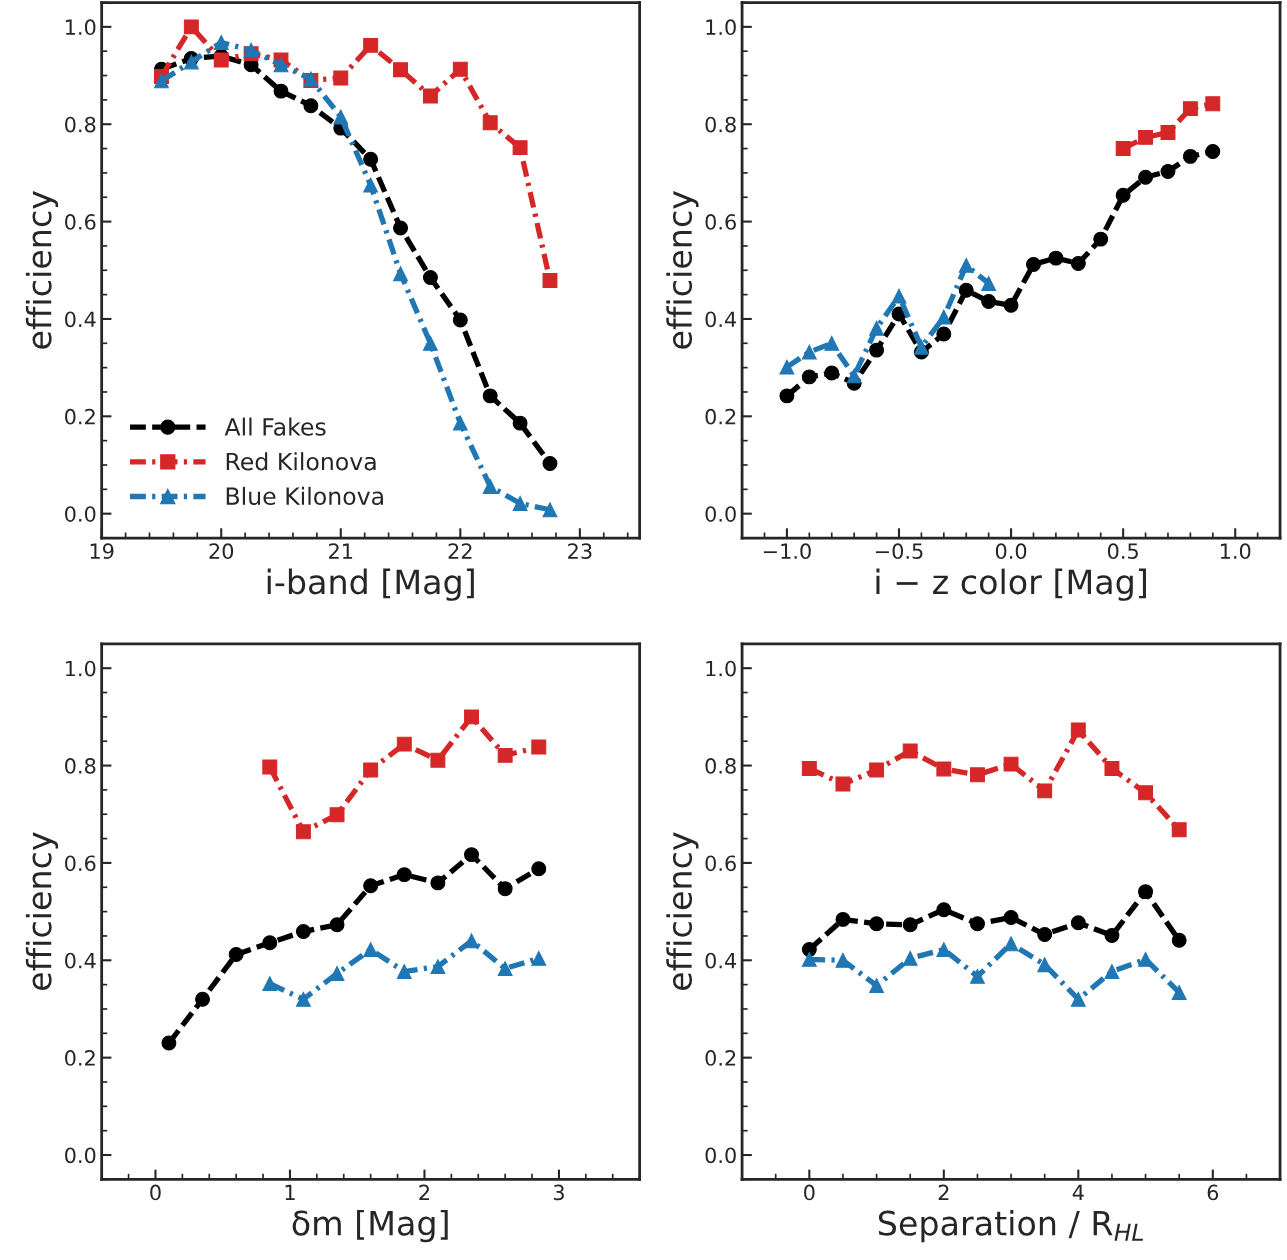 This screenshot has height=1260, width=1287. What do you see at coordinates (558, 1192) in the screenshot?
I see `x-tick-label: 3` at bounding box center [558, 1192].